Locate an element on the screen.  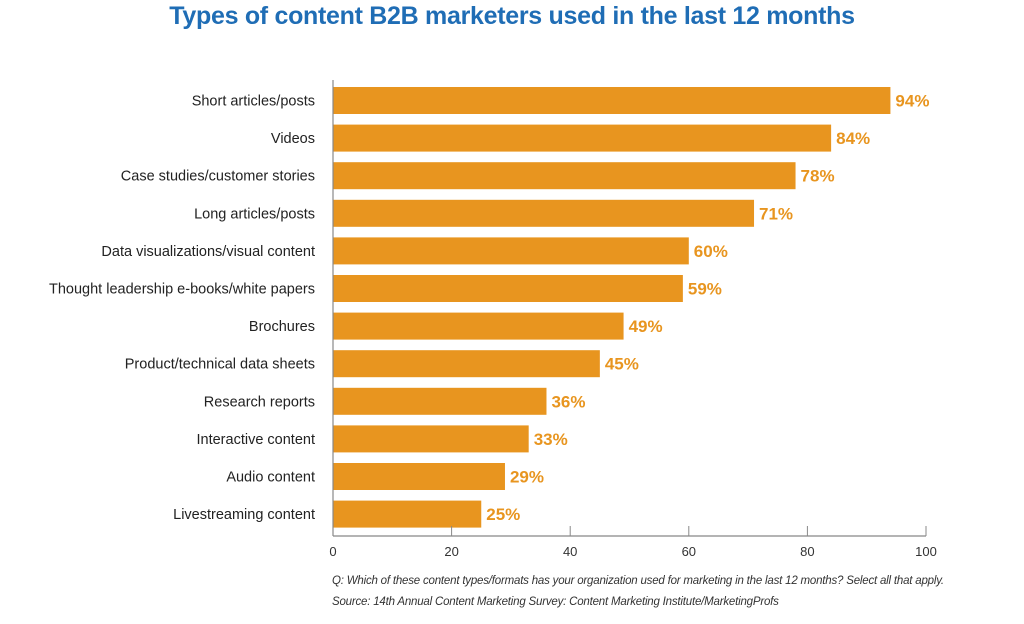
category-label: Case studies/customer stories is located at coordinates (218, 177).